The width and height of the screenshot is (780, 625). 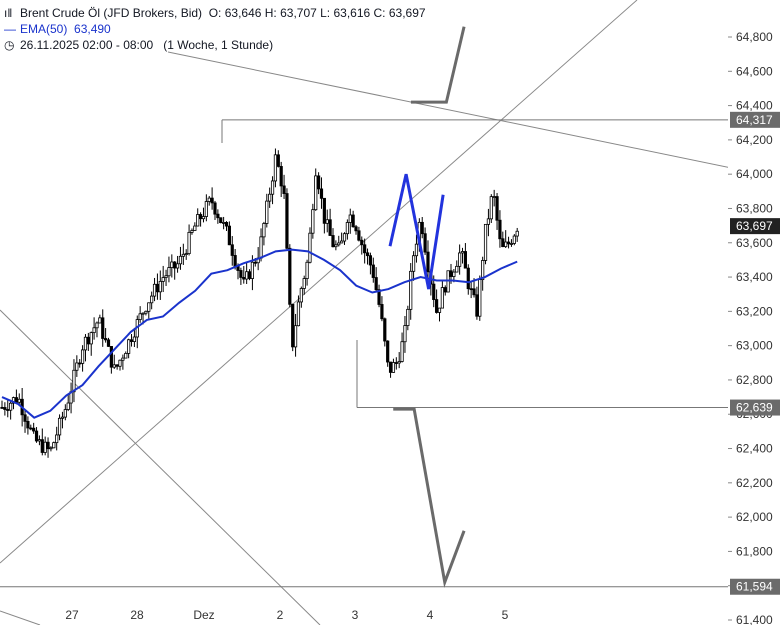 I want to click on price-axis, so click(x=754, y=312).